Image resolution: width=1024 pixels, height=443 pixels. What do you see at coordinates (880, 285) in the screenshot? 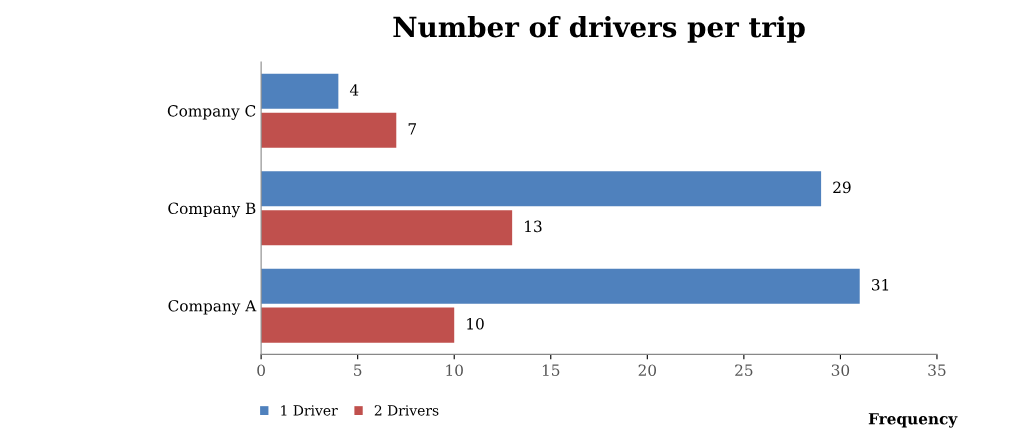
I see `data-label: 31` at bounding box center [880, 285].